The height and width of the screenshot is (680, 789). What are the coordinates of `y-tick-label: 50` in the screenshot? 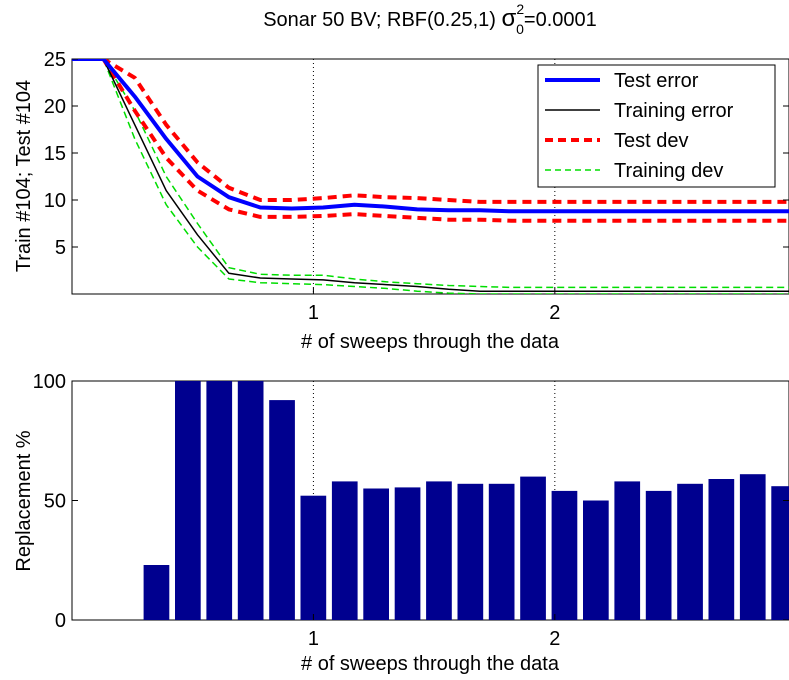 It's located at (55, 502).